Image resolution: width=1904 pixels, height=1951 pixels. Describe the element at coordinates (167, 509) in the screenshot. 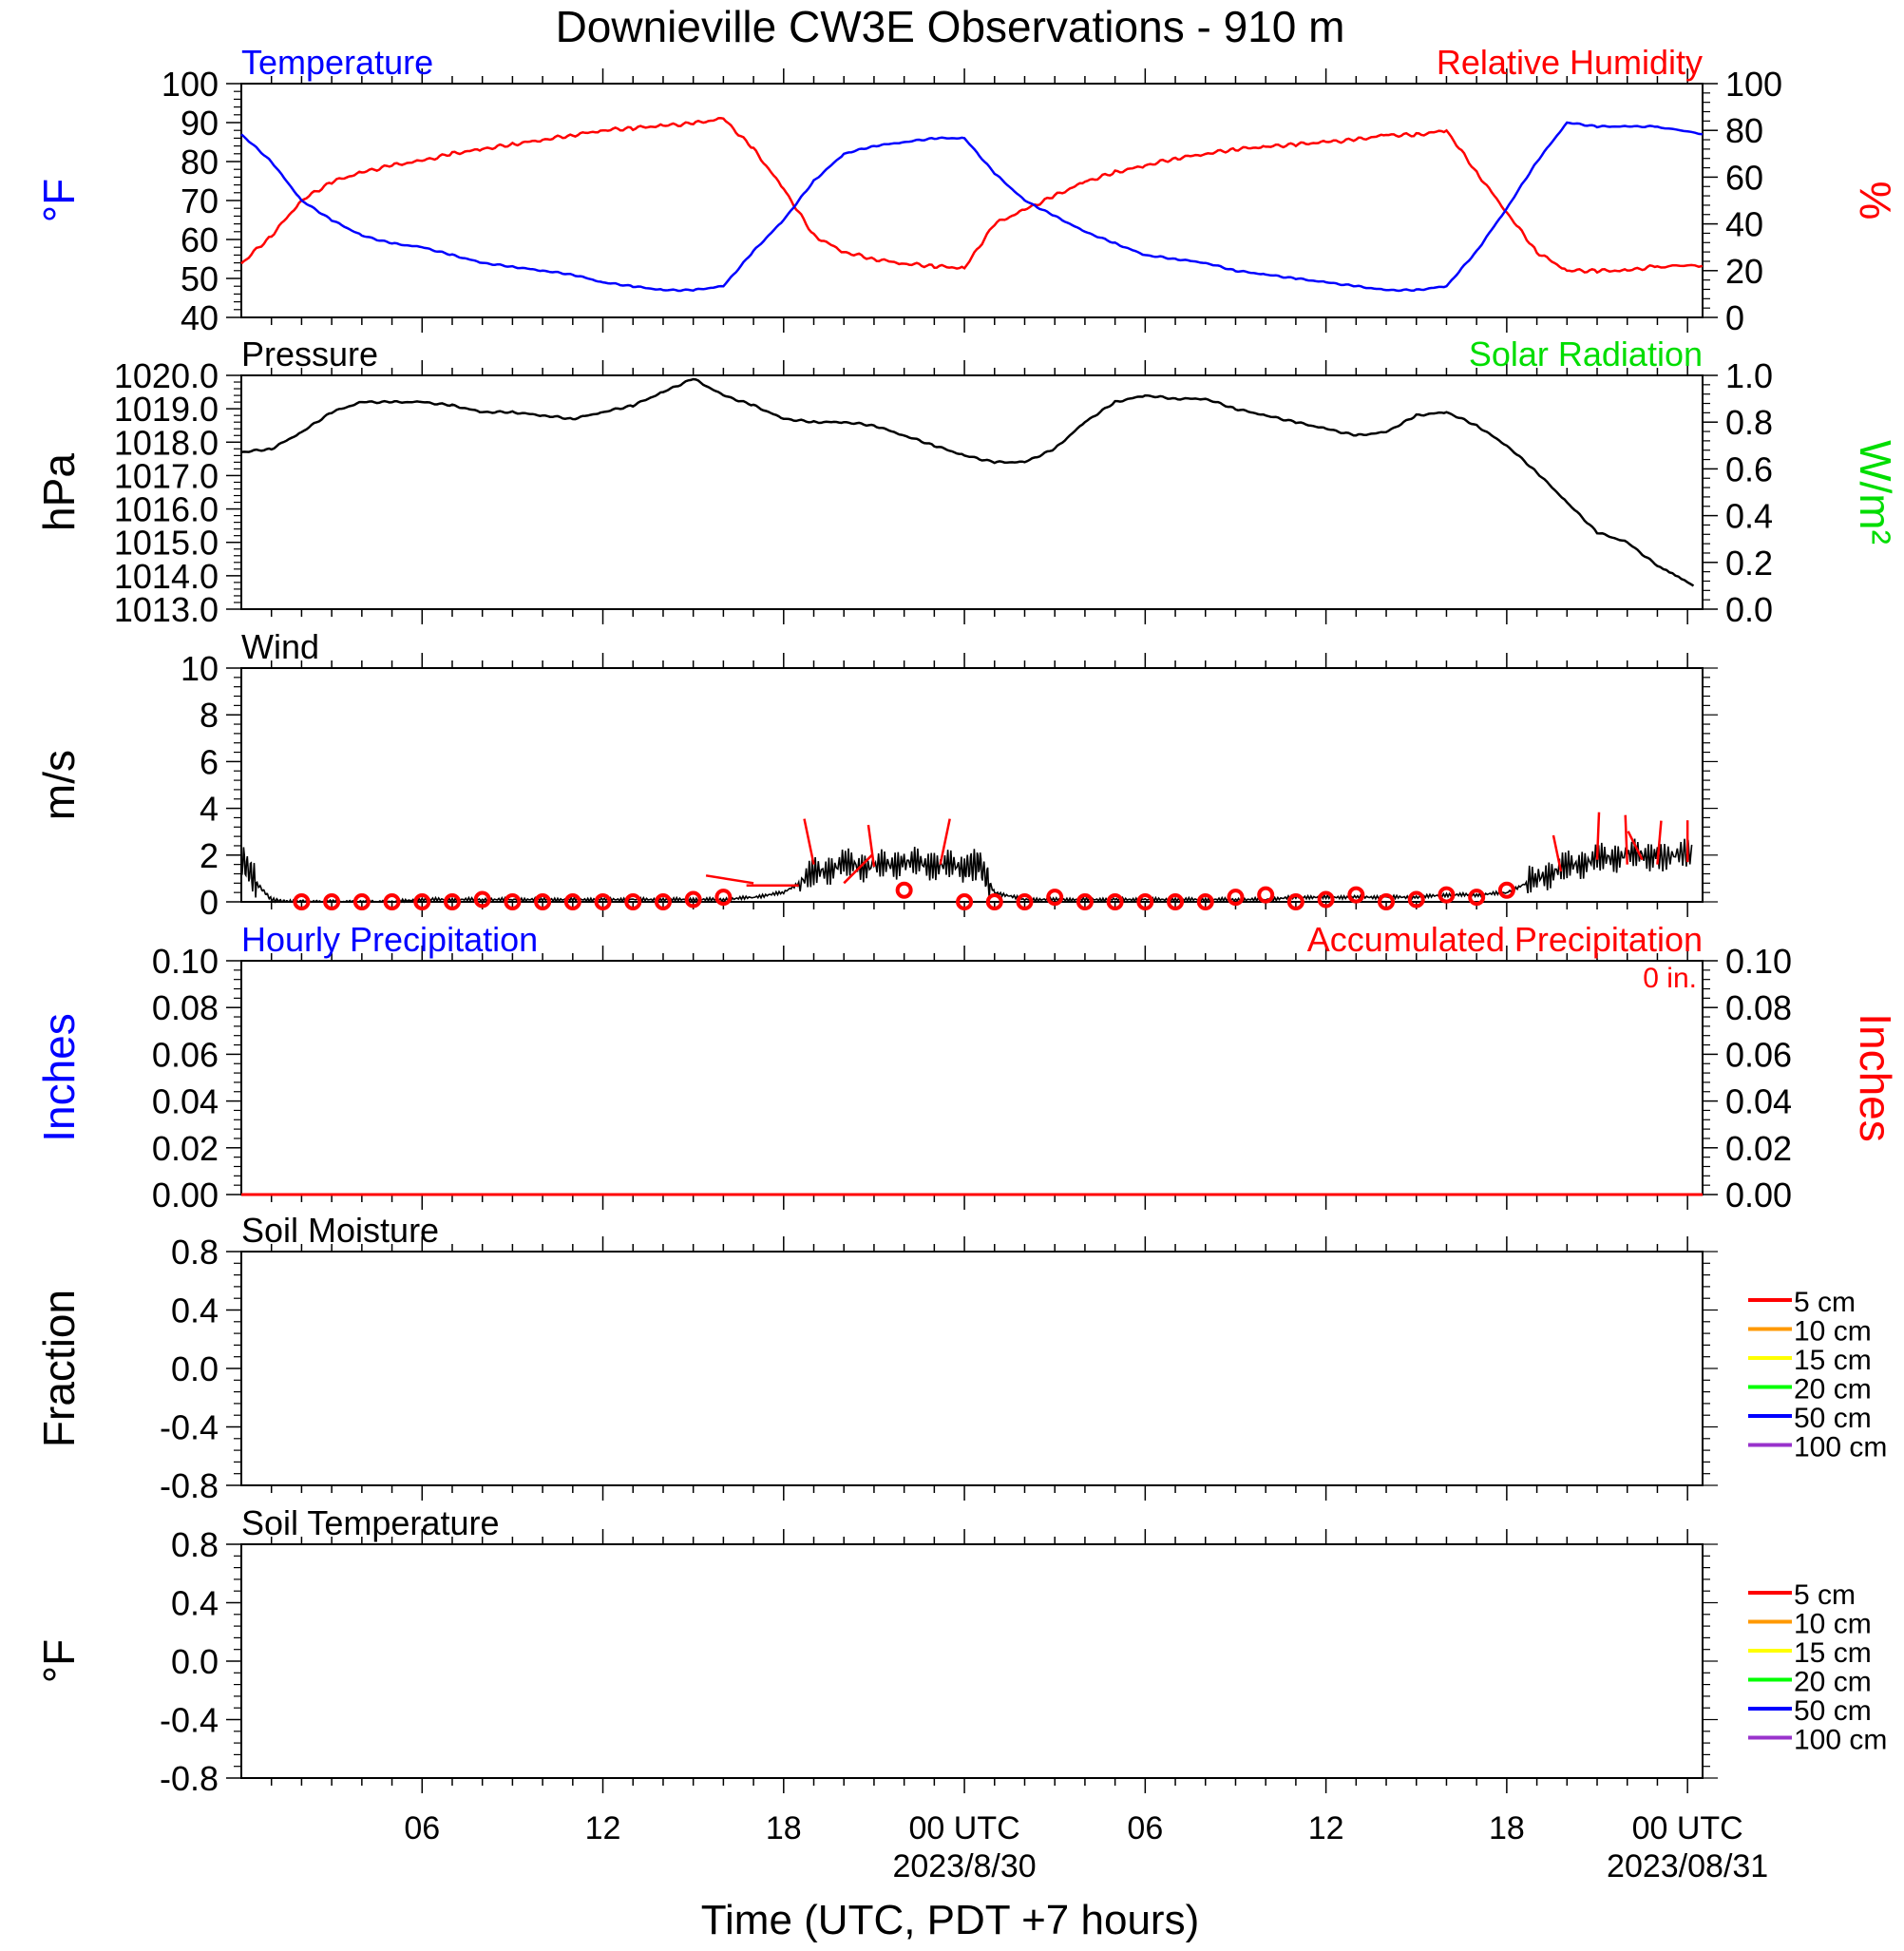

I see `y-tick-label-left: 1016.0` at that location.